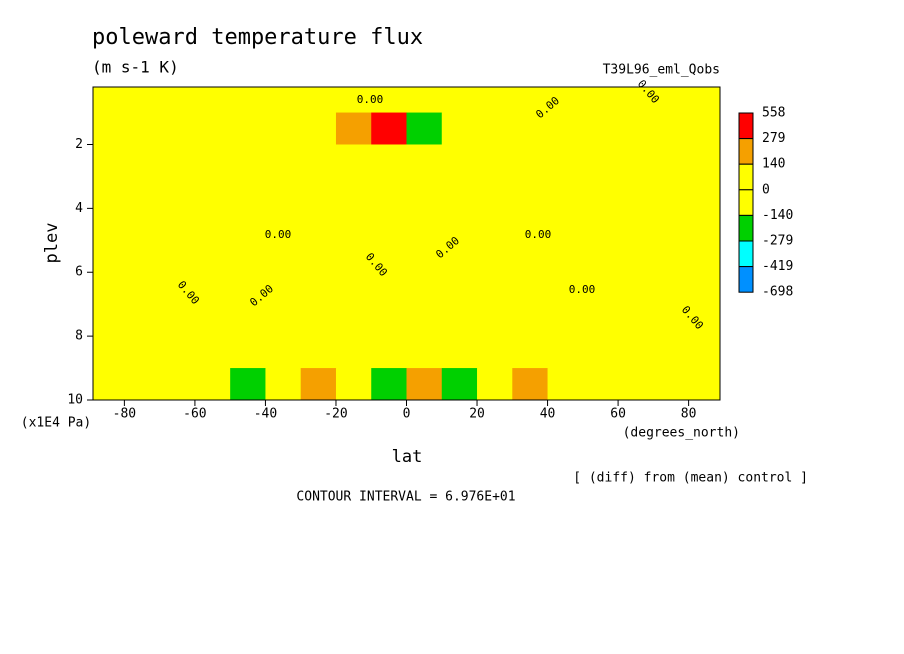  What do you see at coordinates (79, 336) in the screenshot?
I see `y-tick-label: 8` at bounding box center [79, 336].